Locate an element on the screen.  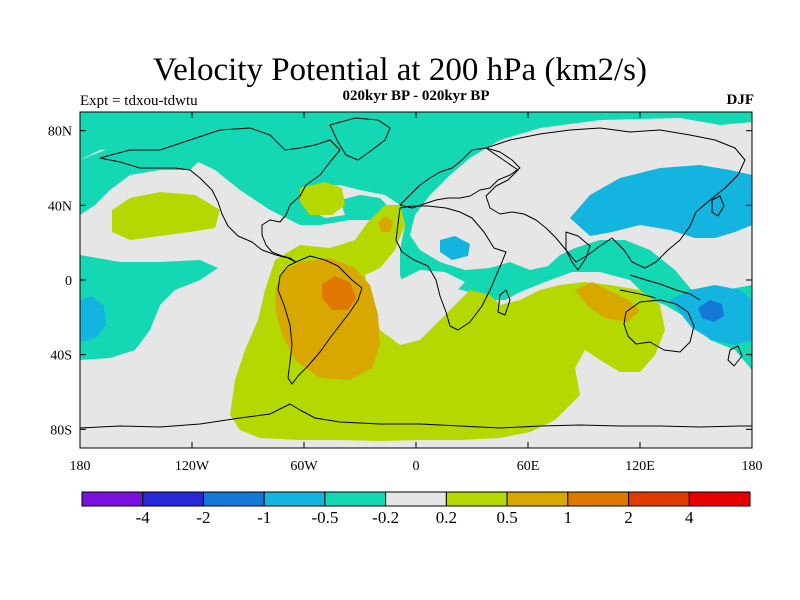
coast-antarctica is located at coordinates (416, 416).